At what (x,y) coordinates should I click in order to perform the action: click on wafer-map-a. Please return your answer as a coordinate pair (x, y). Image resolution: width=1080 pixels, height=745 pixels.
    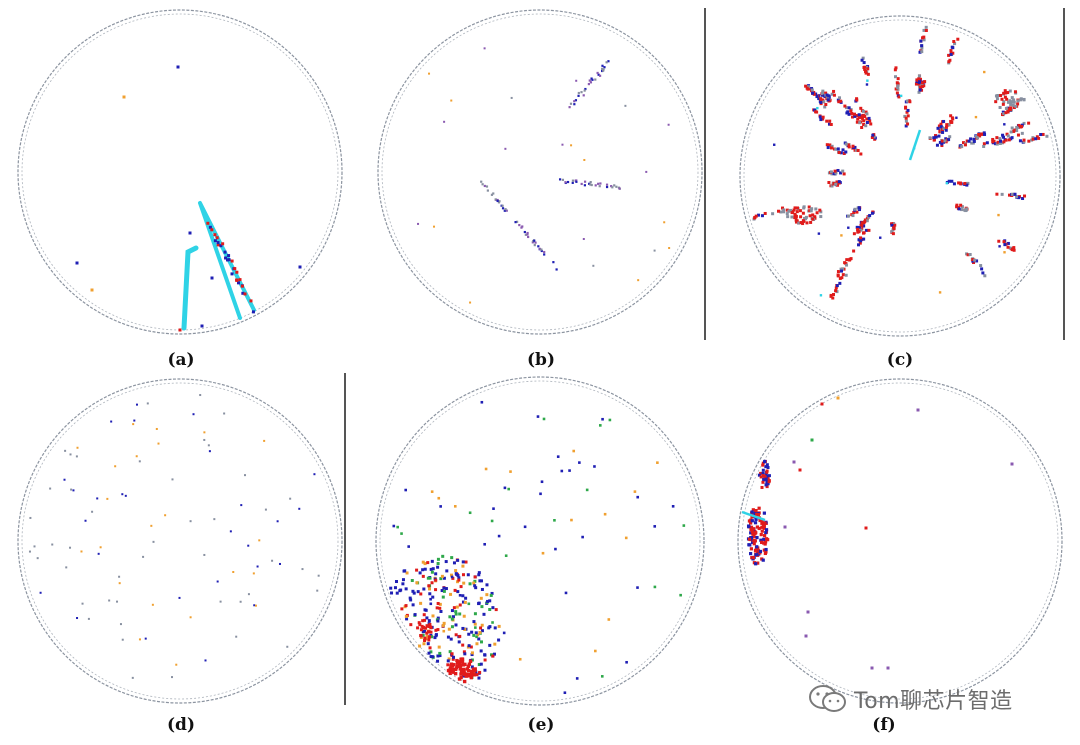
    Looking at the image, I should click on (180, 172).